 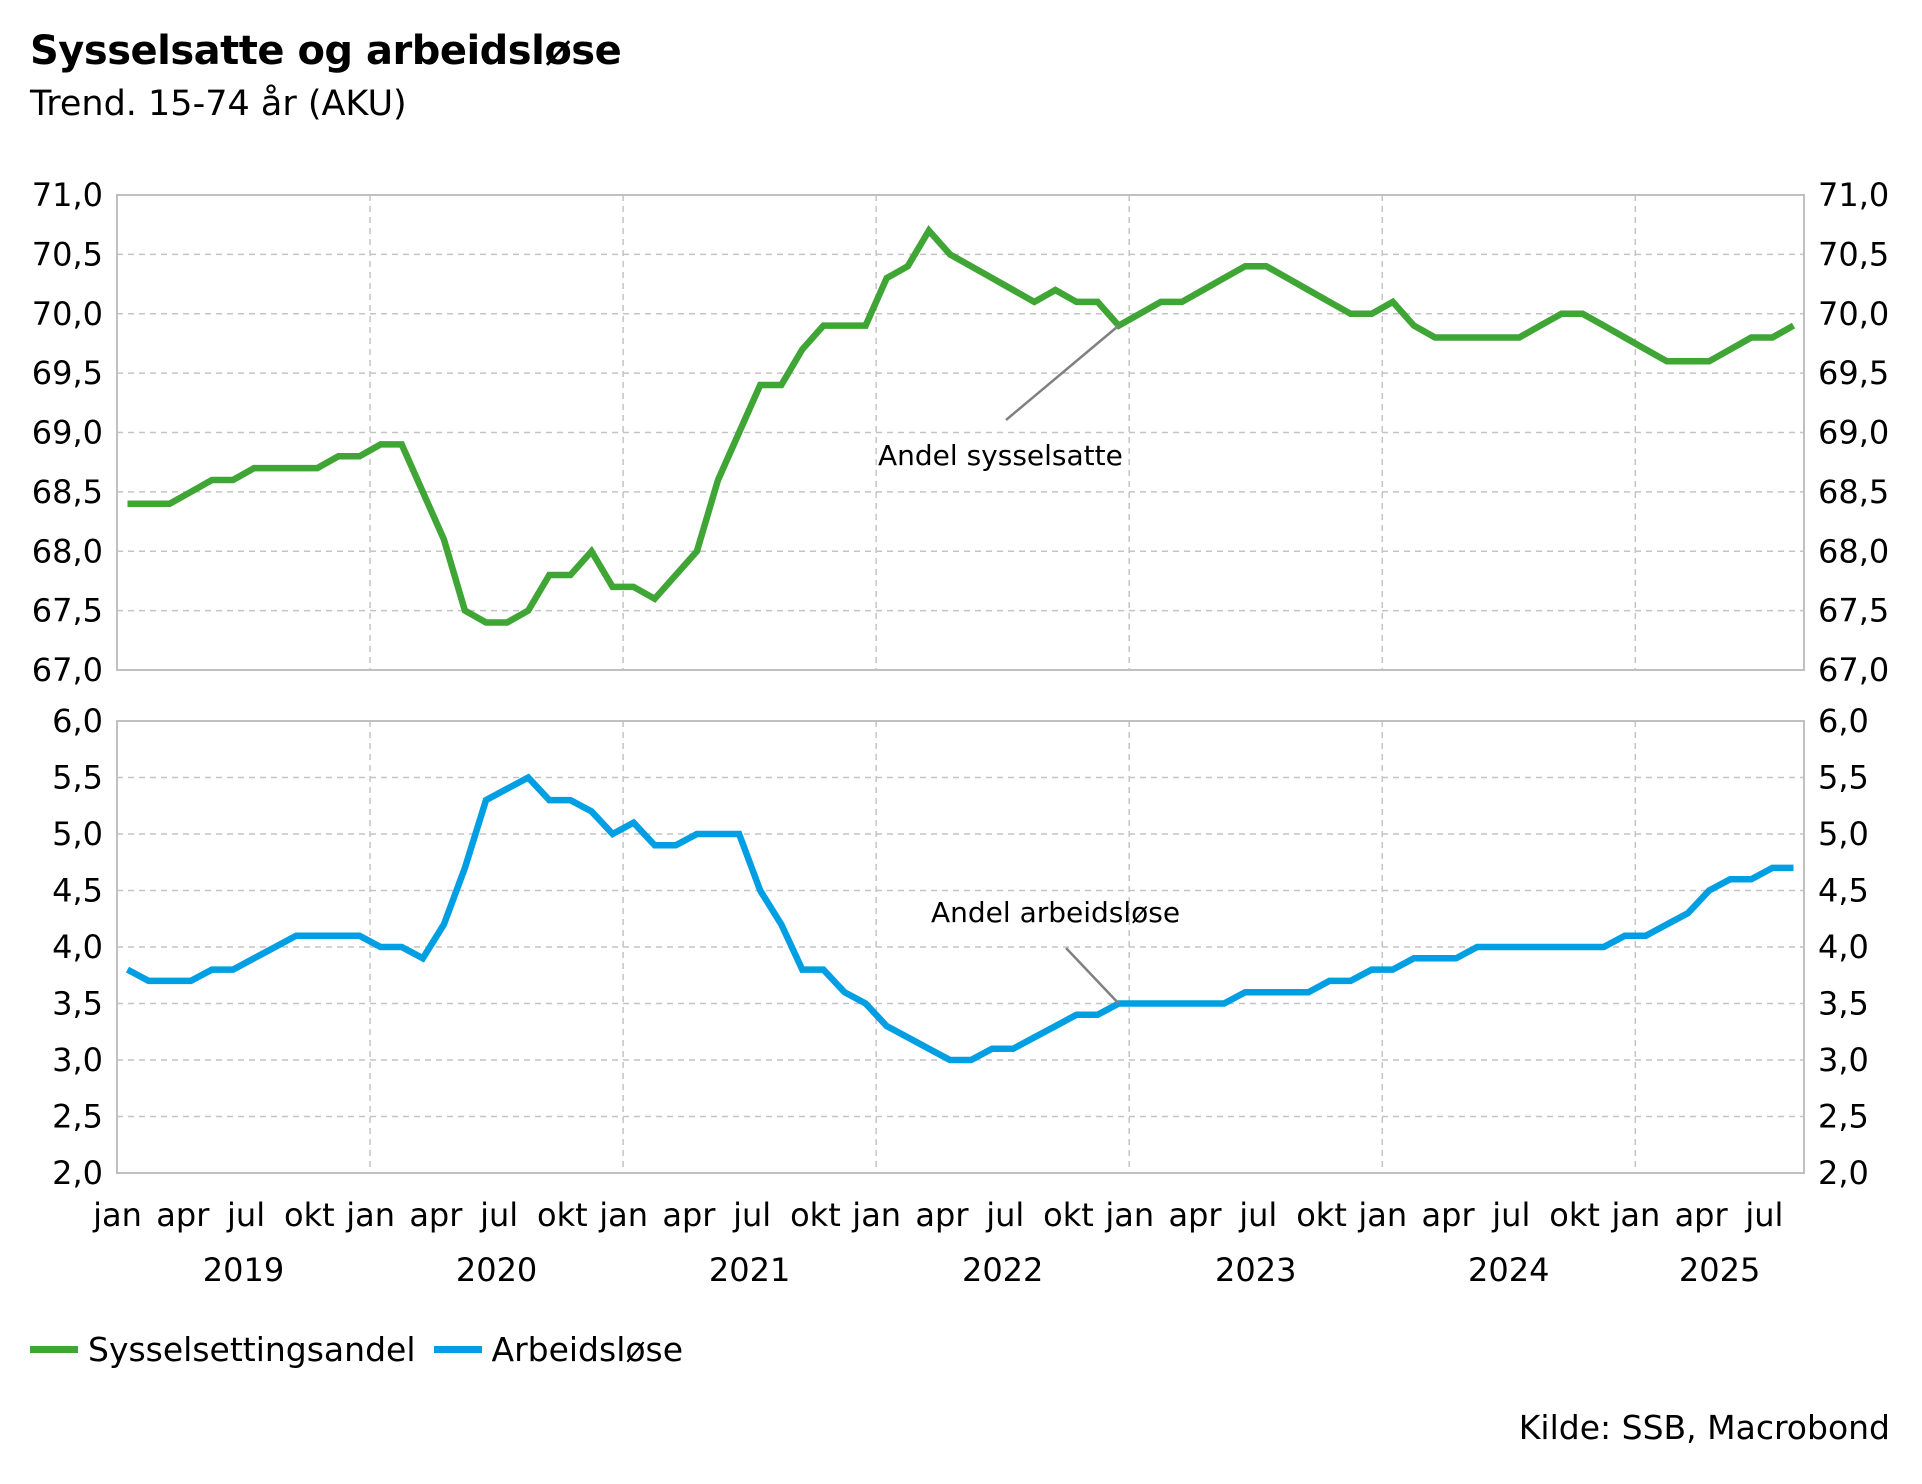 What do you see at coordinates (1853, 611) in the screenshot?
I see `y-tick-label-right: 67,5` at bounding box center [1853, 611].